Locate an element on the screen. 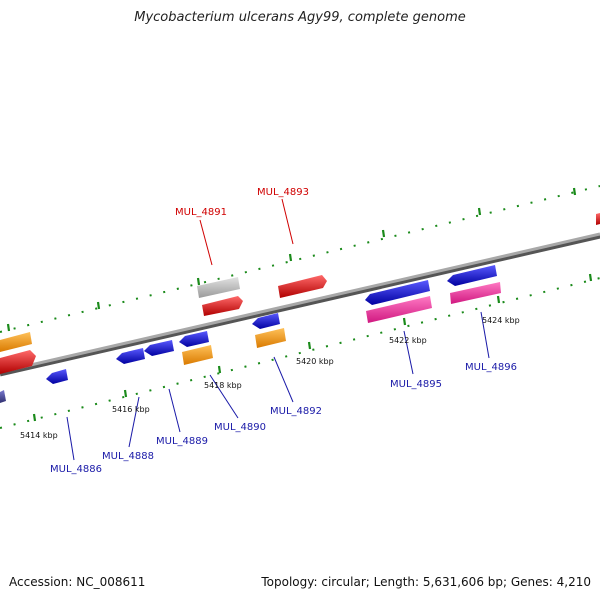 The image size is (600, 600). orange-feature-right is located at coordinates (270, 338).